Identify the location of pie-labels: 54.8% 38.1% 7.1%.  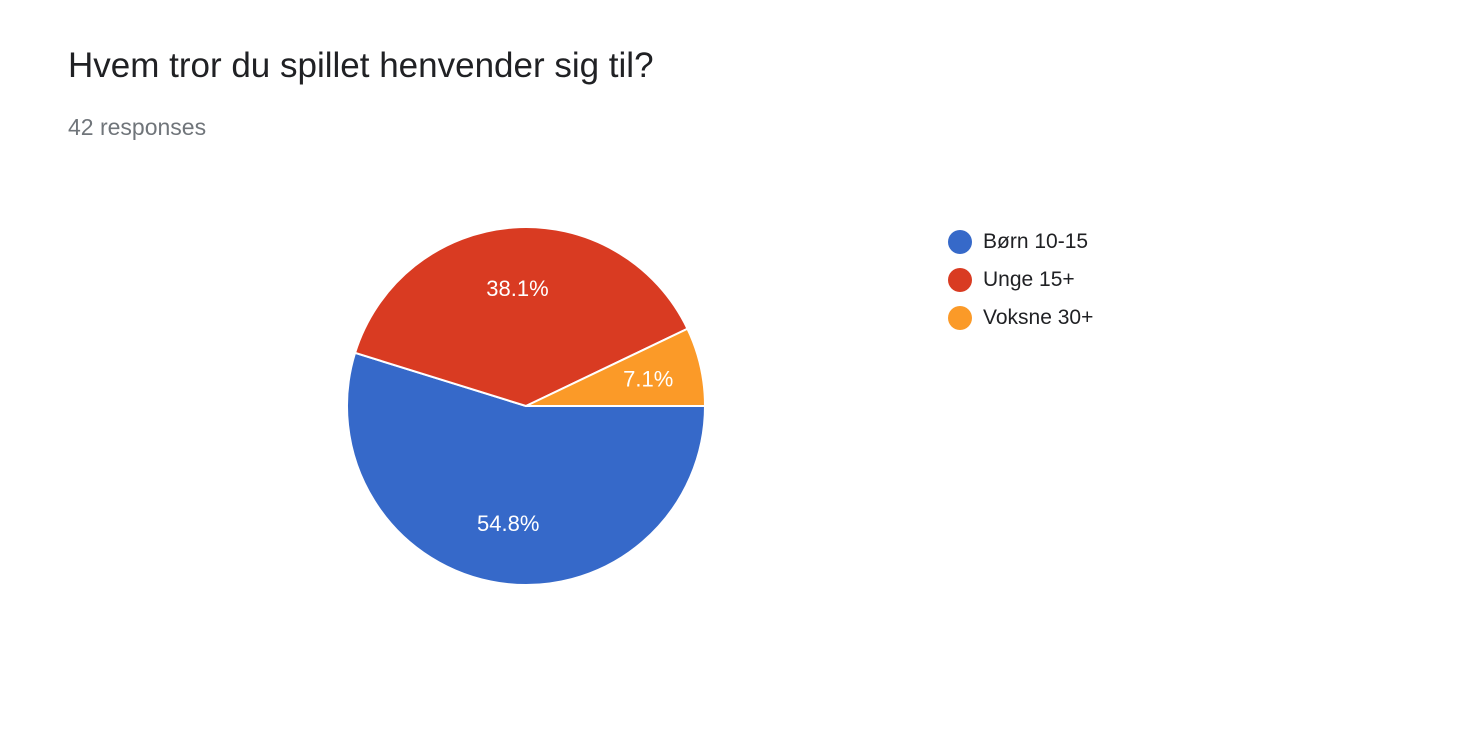
(575, 406).